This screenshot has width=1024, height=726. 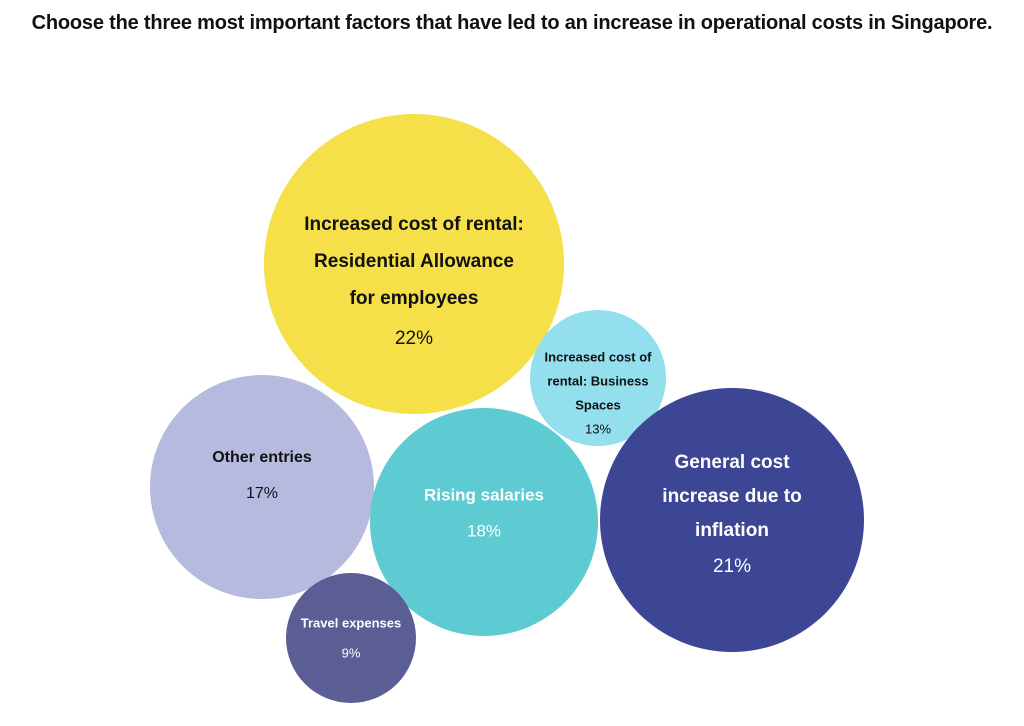 I want to click on bubble-value-rising-salaries: 18%, so click(x=484, y=530).